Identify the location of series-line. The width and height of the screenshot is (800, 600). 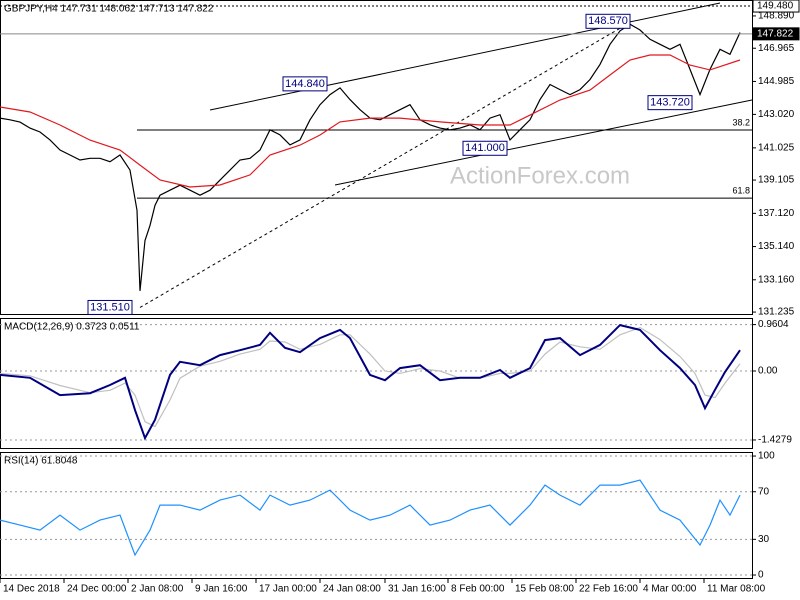
(370, 518).